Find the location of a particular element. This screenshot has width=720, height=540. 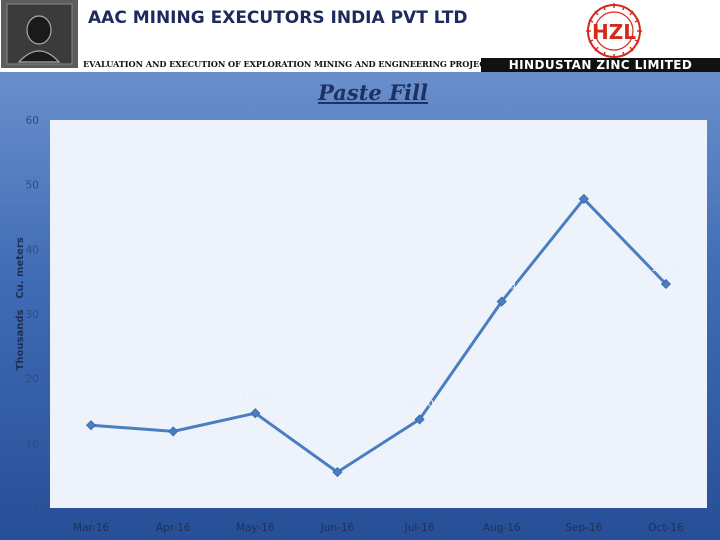

x-tick-label: Apr-16 is located at coordinates (173, 528).